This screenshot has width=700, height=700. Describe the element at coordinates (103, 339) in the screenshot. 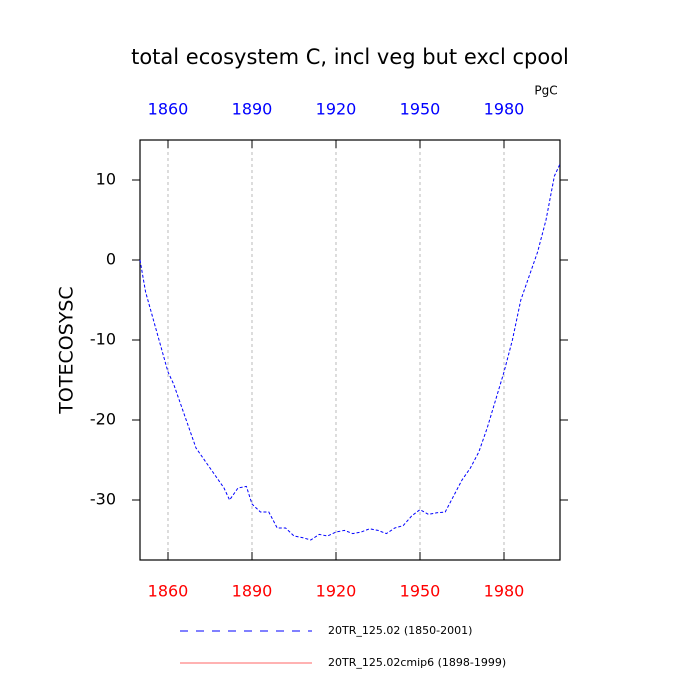

I see `y-tick-label: -10` at that location.